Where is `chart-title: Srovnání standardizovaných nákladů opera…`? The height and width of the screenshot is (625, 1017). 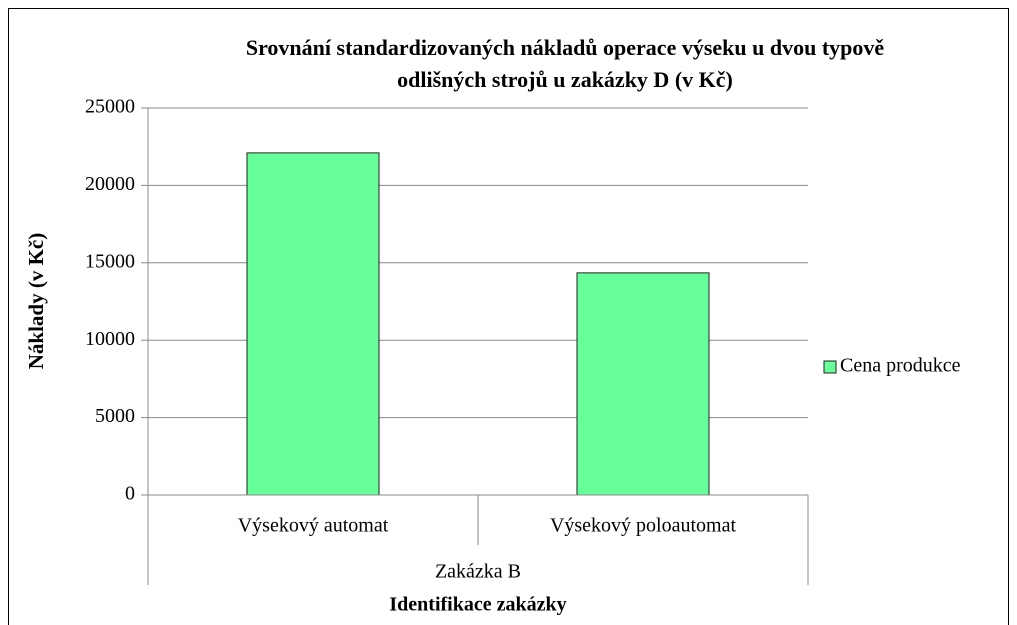 chart-title: Srovnání standardizovaných nákladů opera… is located at coordinates (565, 47).